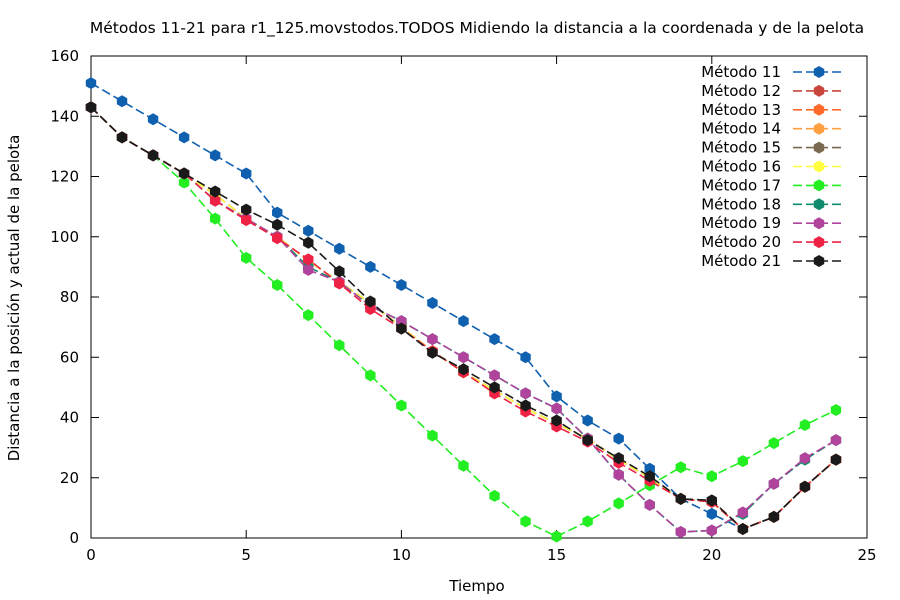 This screenshot has height=600, width=900. I want to click on y-tick-label: 80, so click(69, 297).